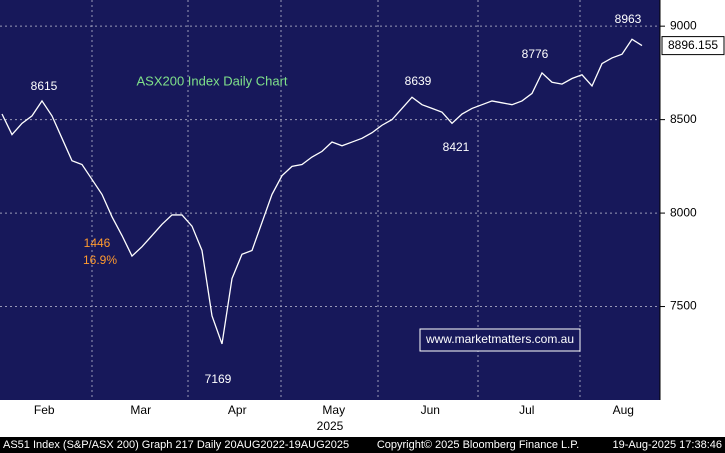 This screenshot has width=725, height=453. Describe the element at coordinates (418, 81) in the screenshot. I see `annotation: 8639` at that location.